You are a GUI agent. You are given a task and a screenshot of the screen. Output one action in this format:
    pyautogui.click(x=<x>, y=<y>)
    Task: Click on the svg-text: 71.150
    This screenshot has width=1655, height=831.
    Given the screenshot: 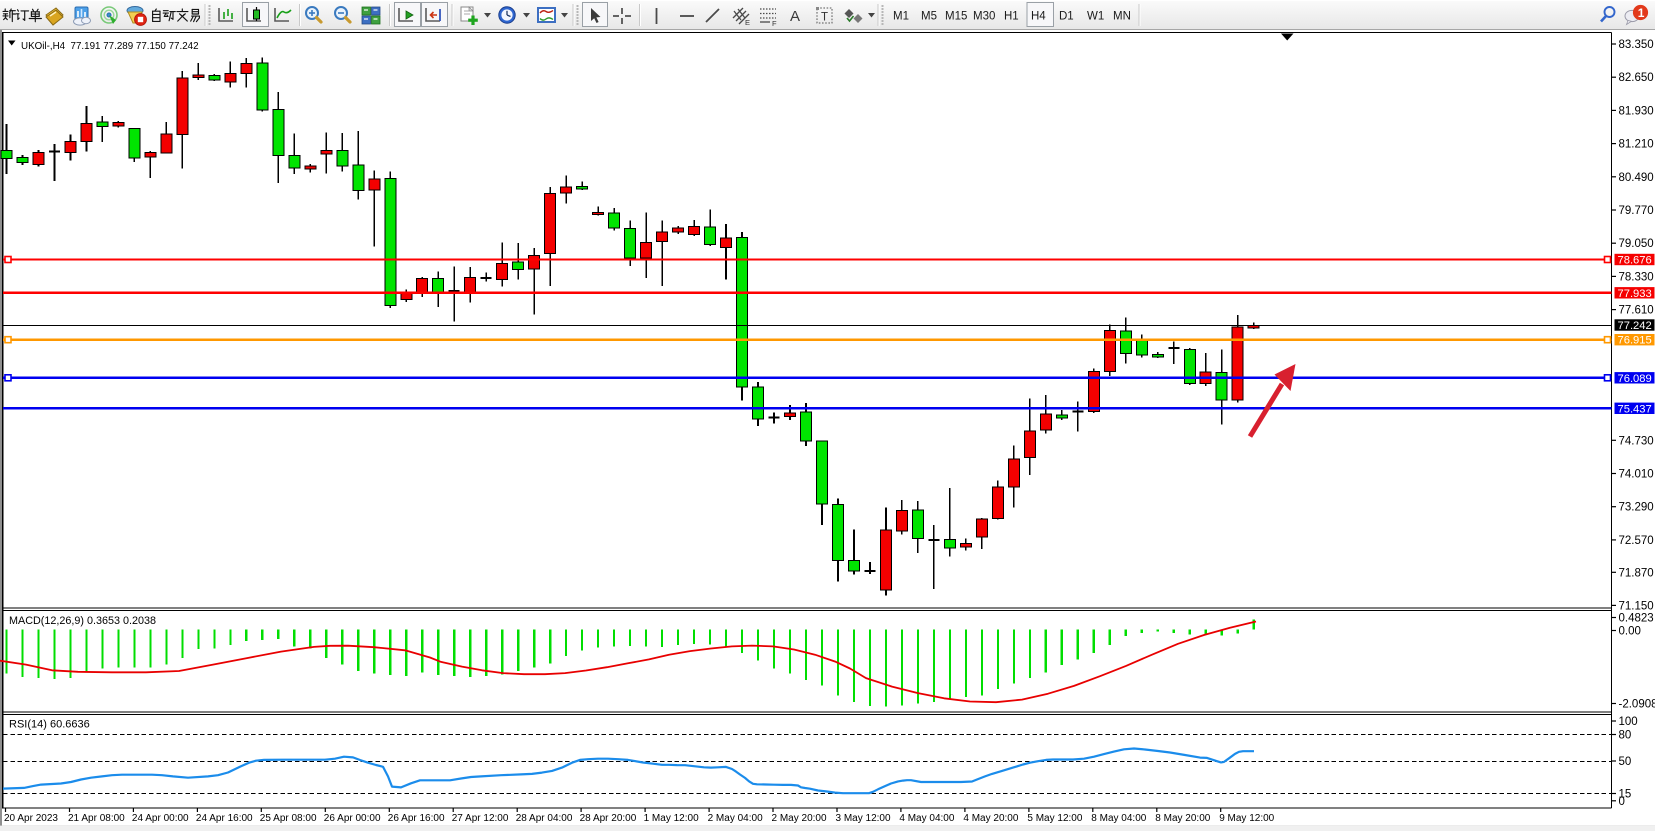 What is the action you would take?
    pyautogui.click(x=1636, y=606)
    